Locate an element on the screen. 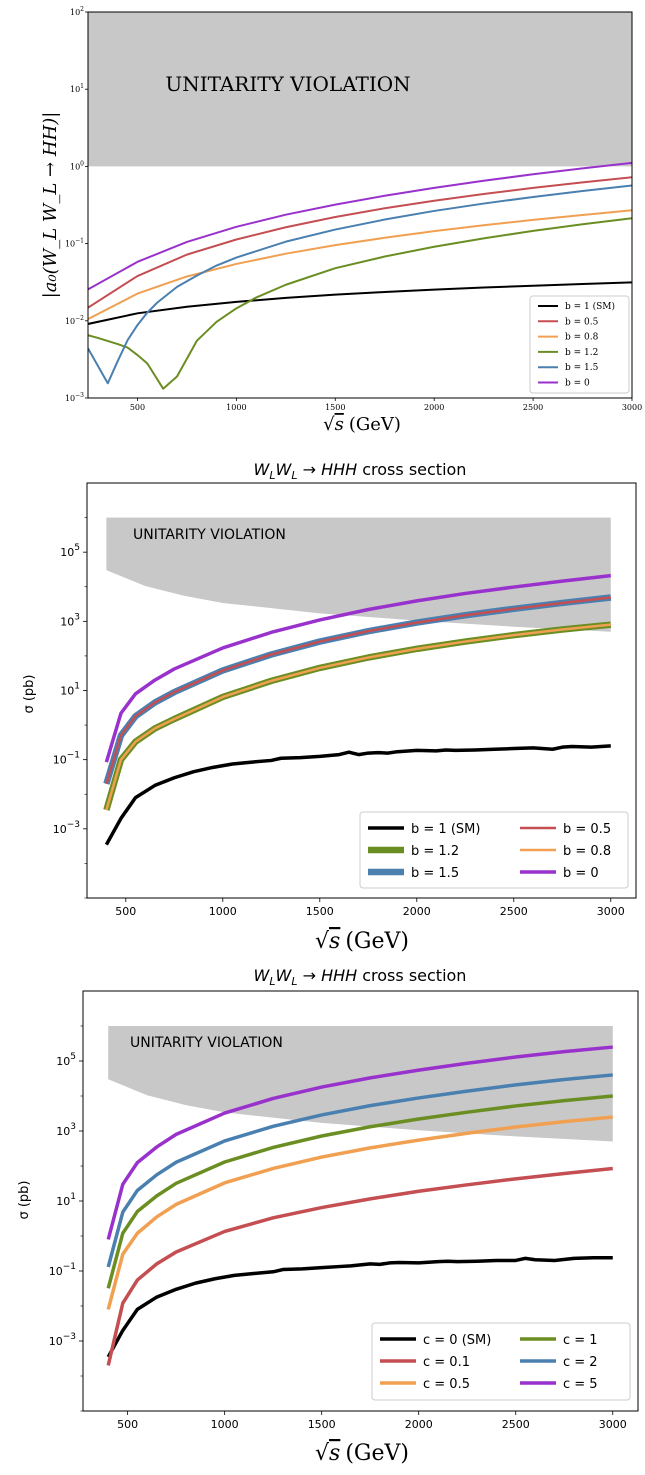  chart2-xlabel-s: s is located at coordinates (334, 941).